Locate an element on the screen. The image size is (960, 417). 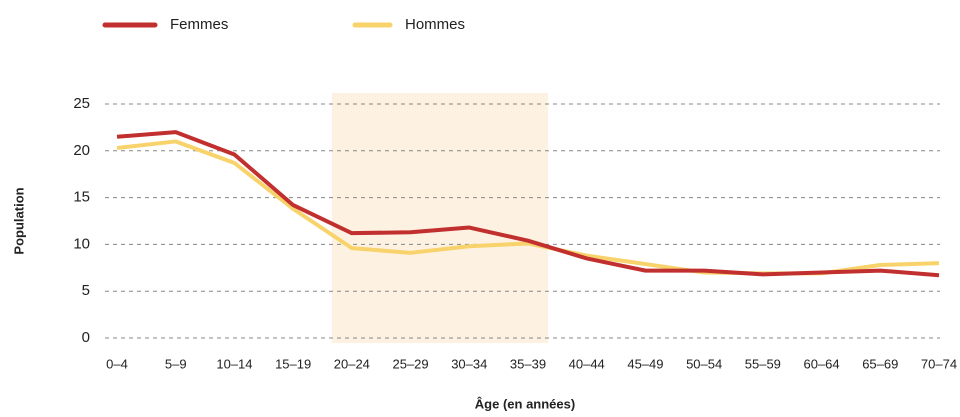
x-tick-label: 25–29 is located at coordinates (410, 363).